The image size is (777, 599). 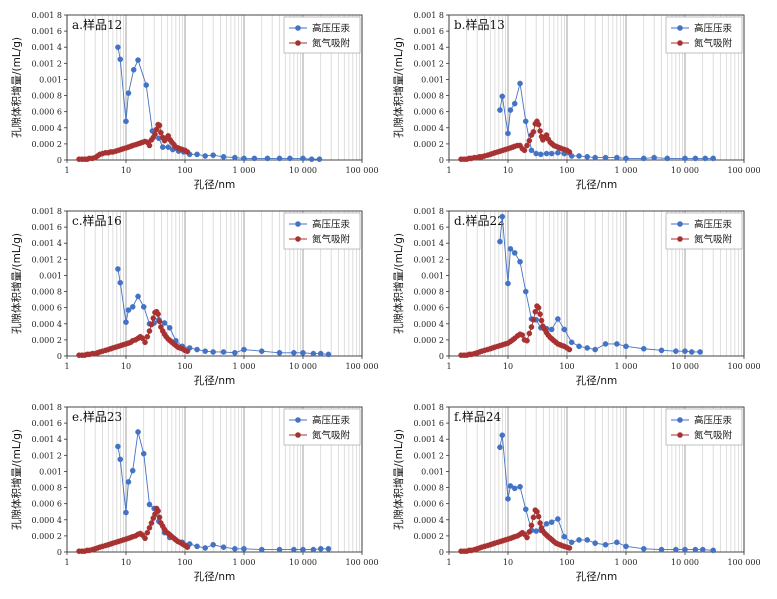 I want to click on legend-label: 氮气吸附, so click(x=331, y=436).